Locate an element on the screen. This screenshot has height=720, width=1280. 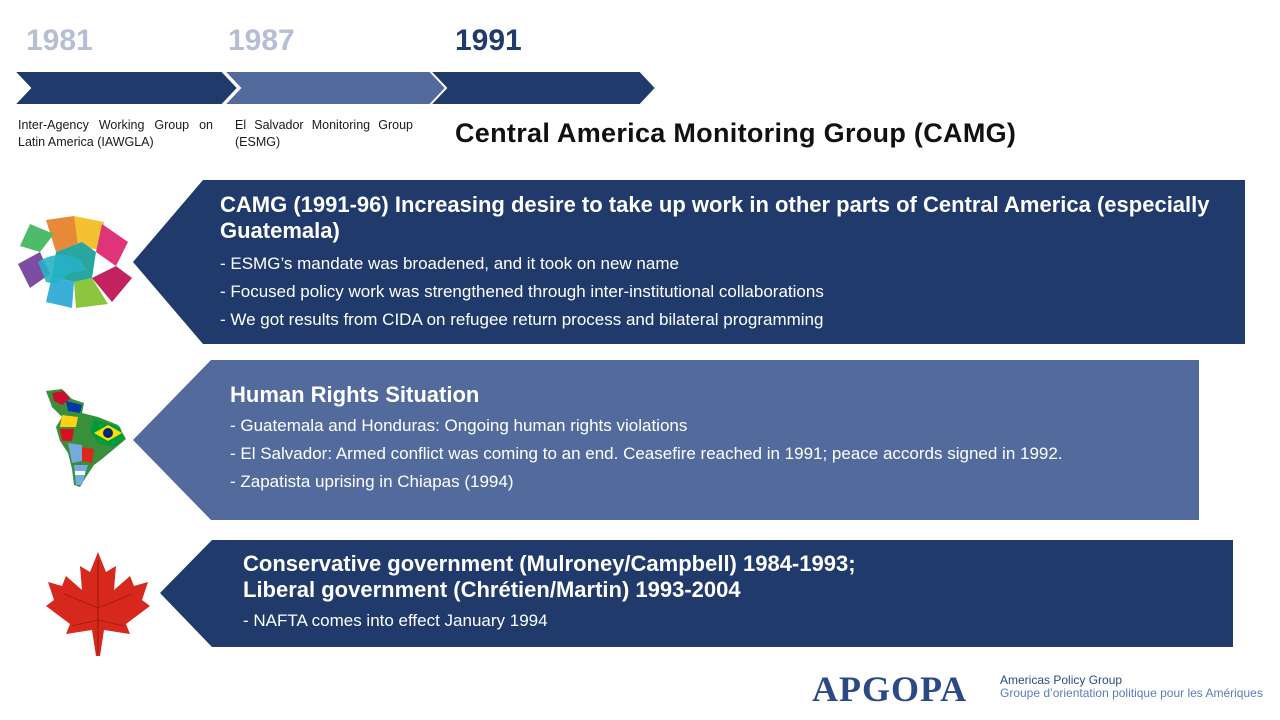
banner-canadian-government-bullet-1: - NAFTA comes into effect January 1994 is located at coordinates (395, 620).